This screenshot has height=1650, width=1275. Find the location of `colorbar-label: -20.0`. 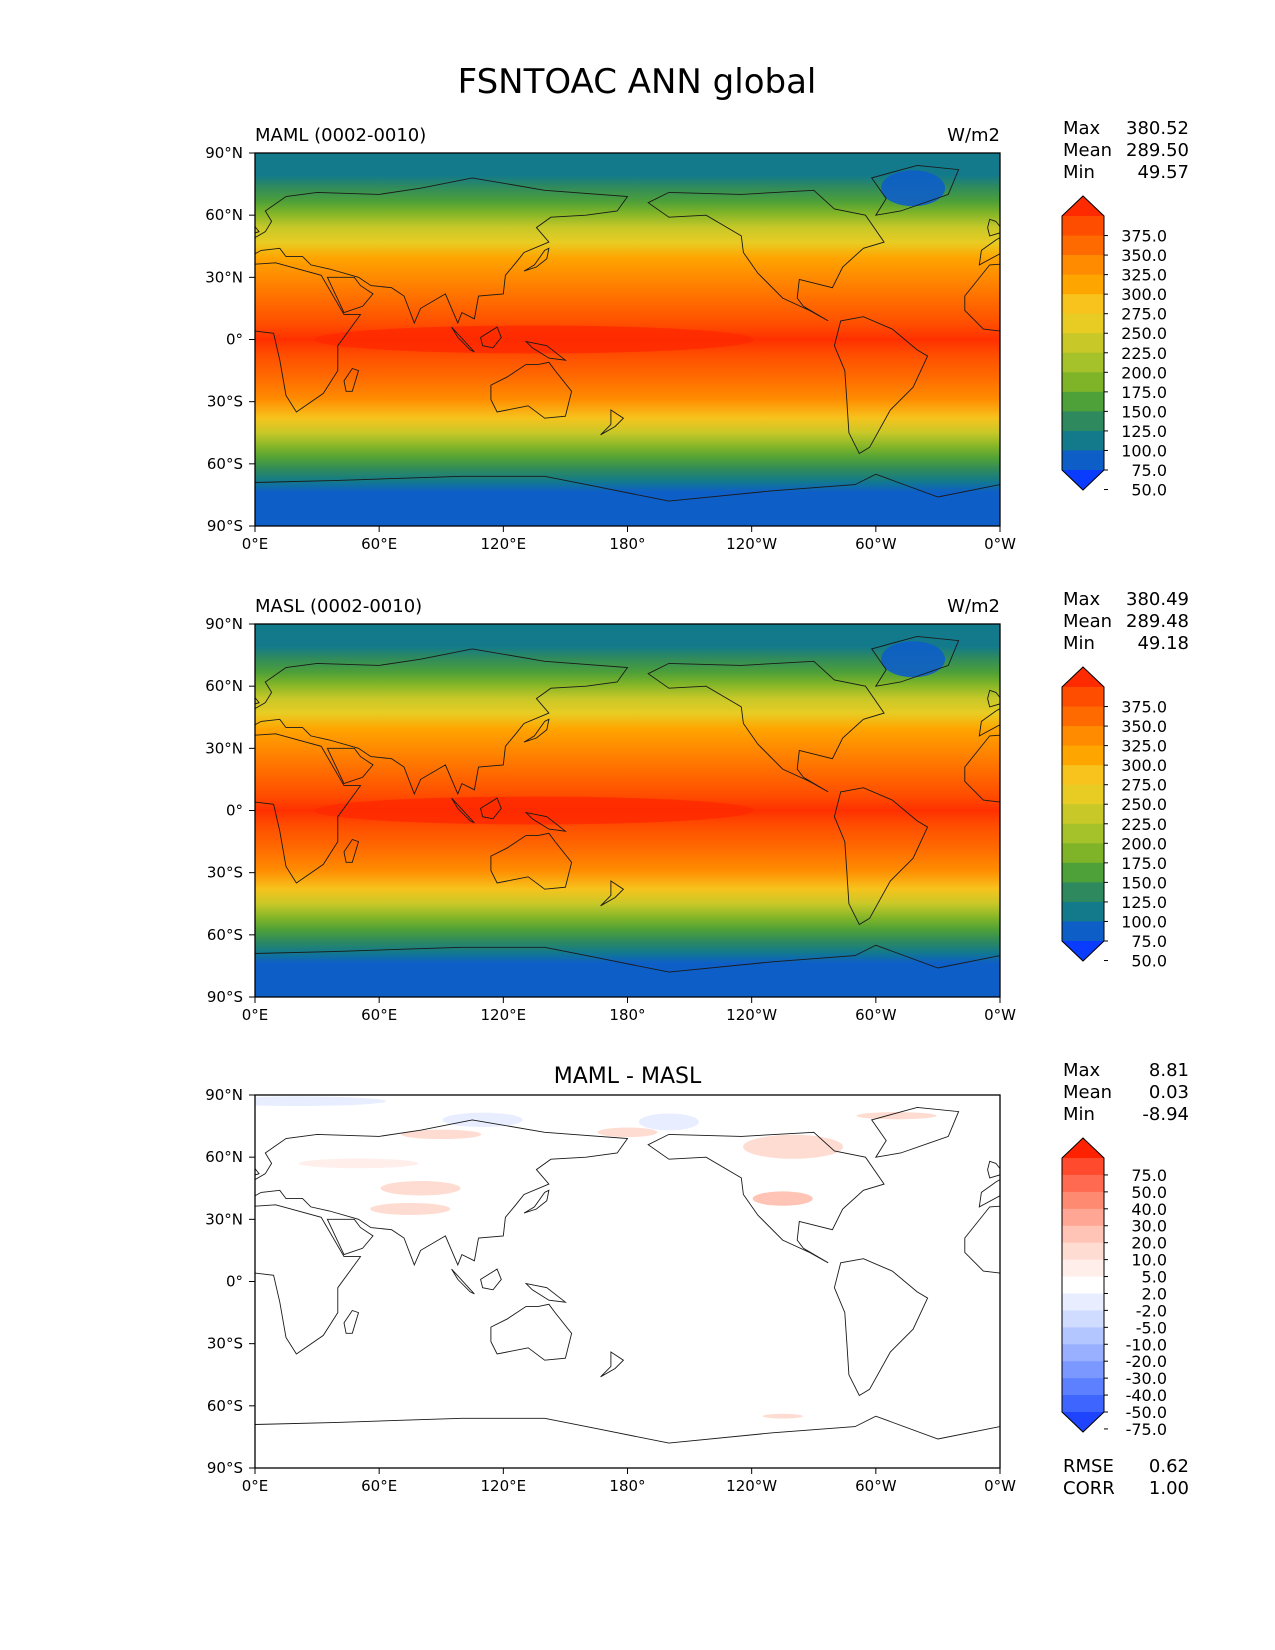

colorbar-label: -20.0 is located at coordinates (1146, 1361).